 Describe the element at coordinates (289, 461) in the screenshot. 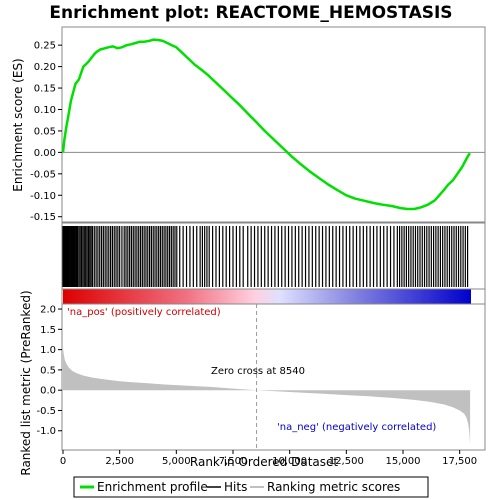

I see `metric-x-tick-label: 10,000` at that location.